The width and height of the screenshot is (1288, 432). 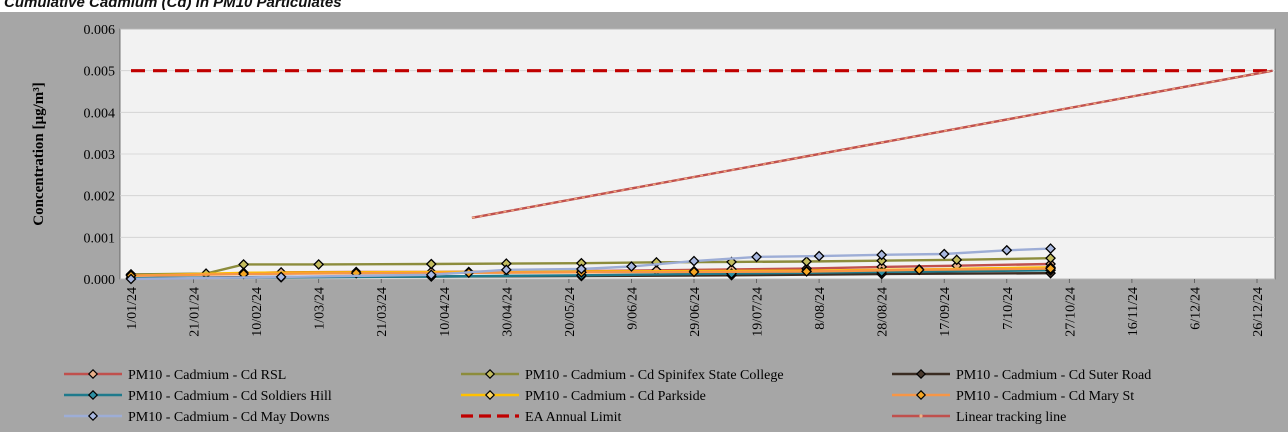 What do you see at coordinates (758, 312) in the screenshot?
I see `x-tick-label: 19/07/24` at bounding box center [758, 312].